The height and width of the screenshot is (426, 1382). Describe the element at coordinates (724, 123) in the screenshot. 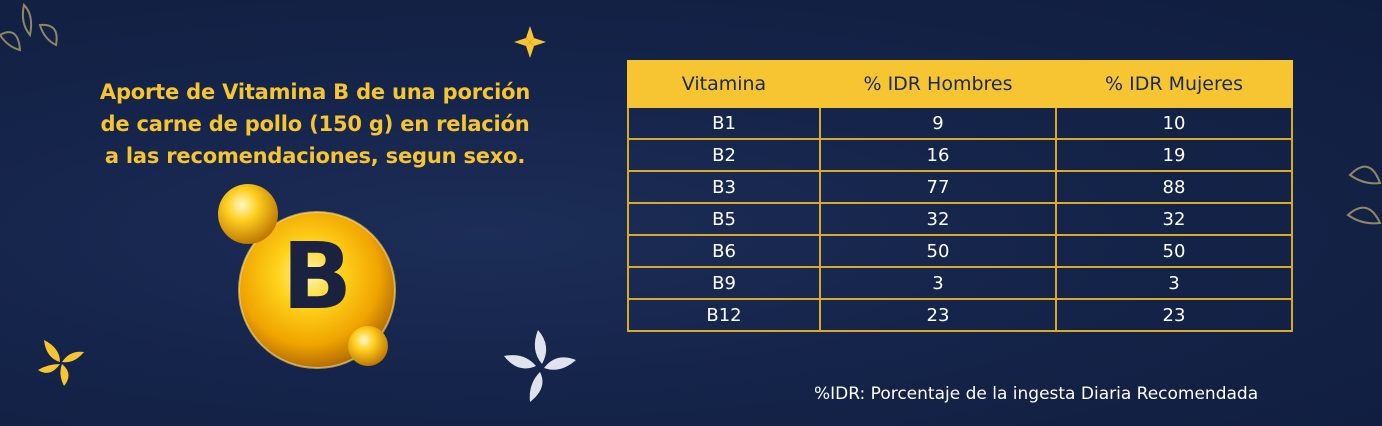

I see `cell-vitamina: B1` at that location.